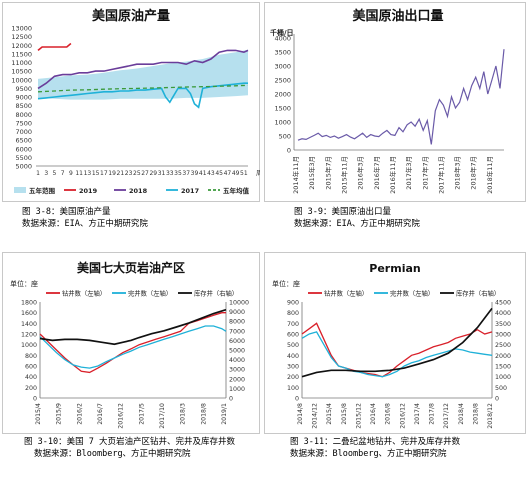 The image size is (526, 492). I want to click on legend-label: 2018, so click(138, 191).